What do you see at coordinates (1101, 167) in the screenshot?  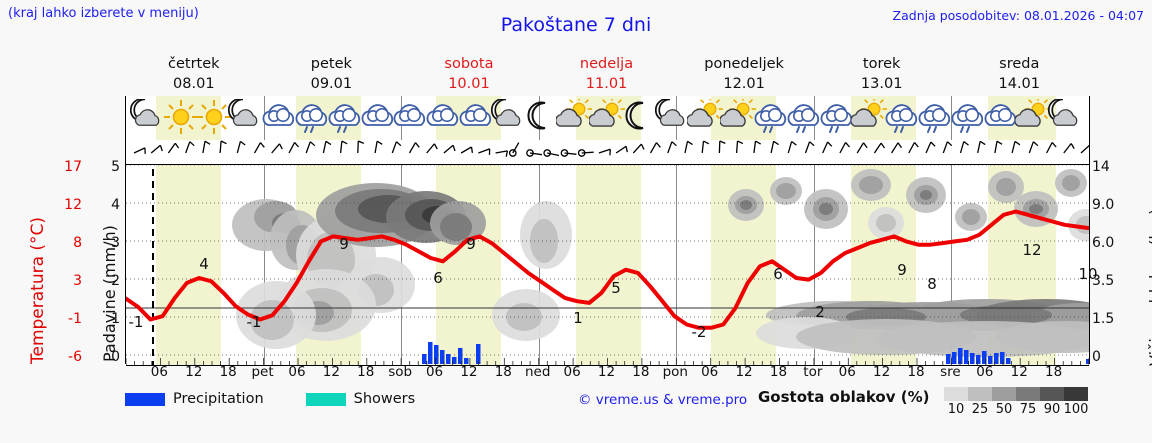 I see `cloudheight-tick: 14` at bounding box center [1101, 167].